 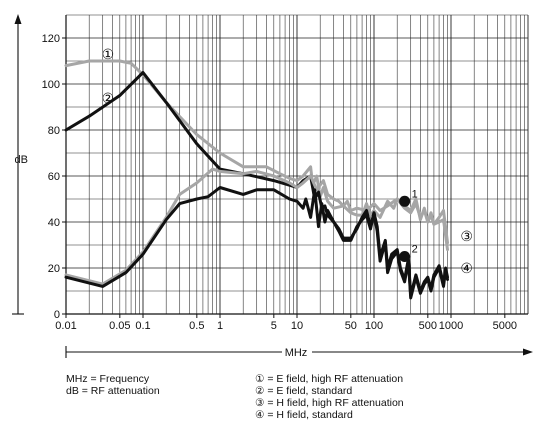 I want to click on legend-left-0: MHz = Frequency, so click(x=108, y=379).